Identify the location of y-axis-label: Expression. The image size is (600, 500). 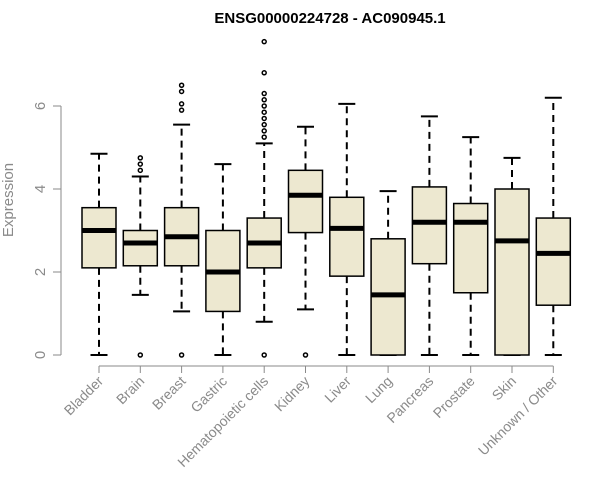
(8, 200).